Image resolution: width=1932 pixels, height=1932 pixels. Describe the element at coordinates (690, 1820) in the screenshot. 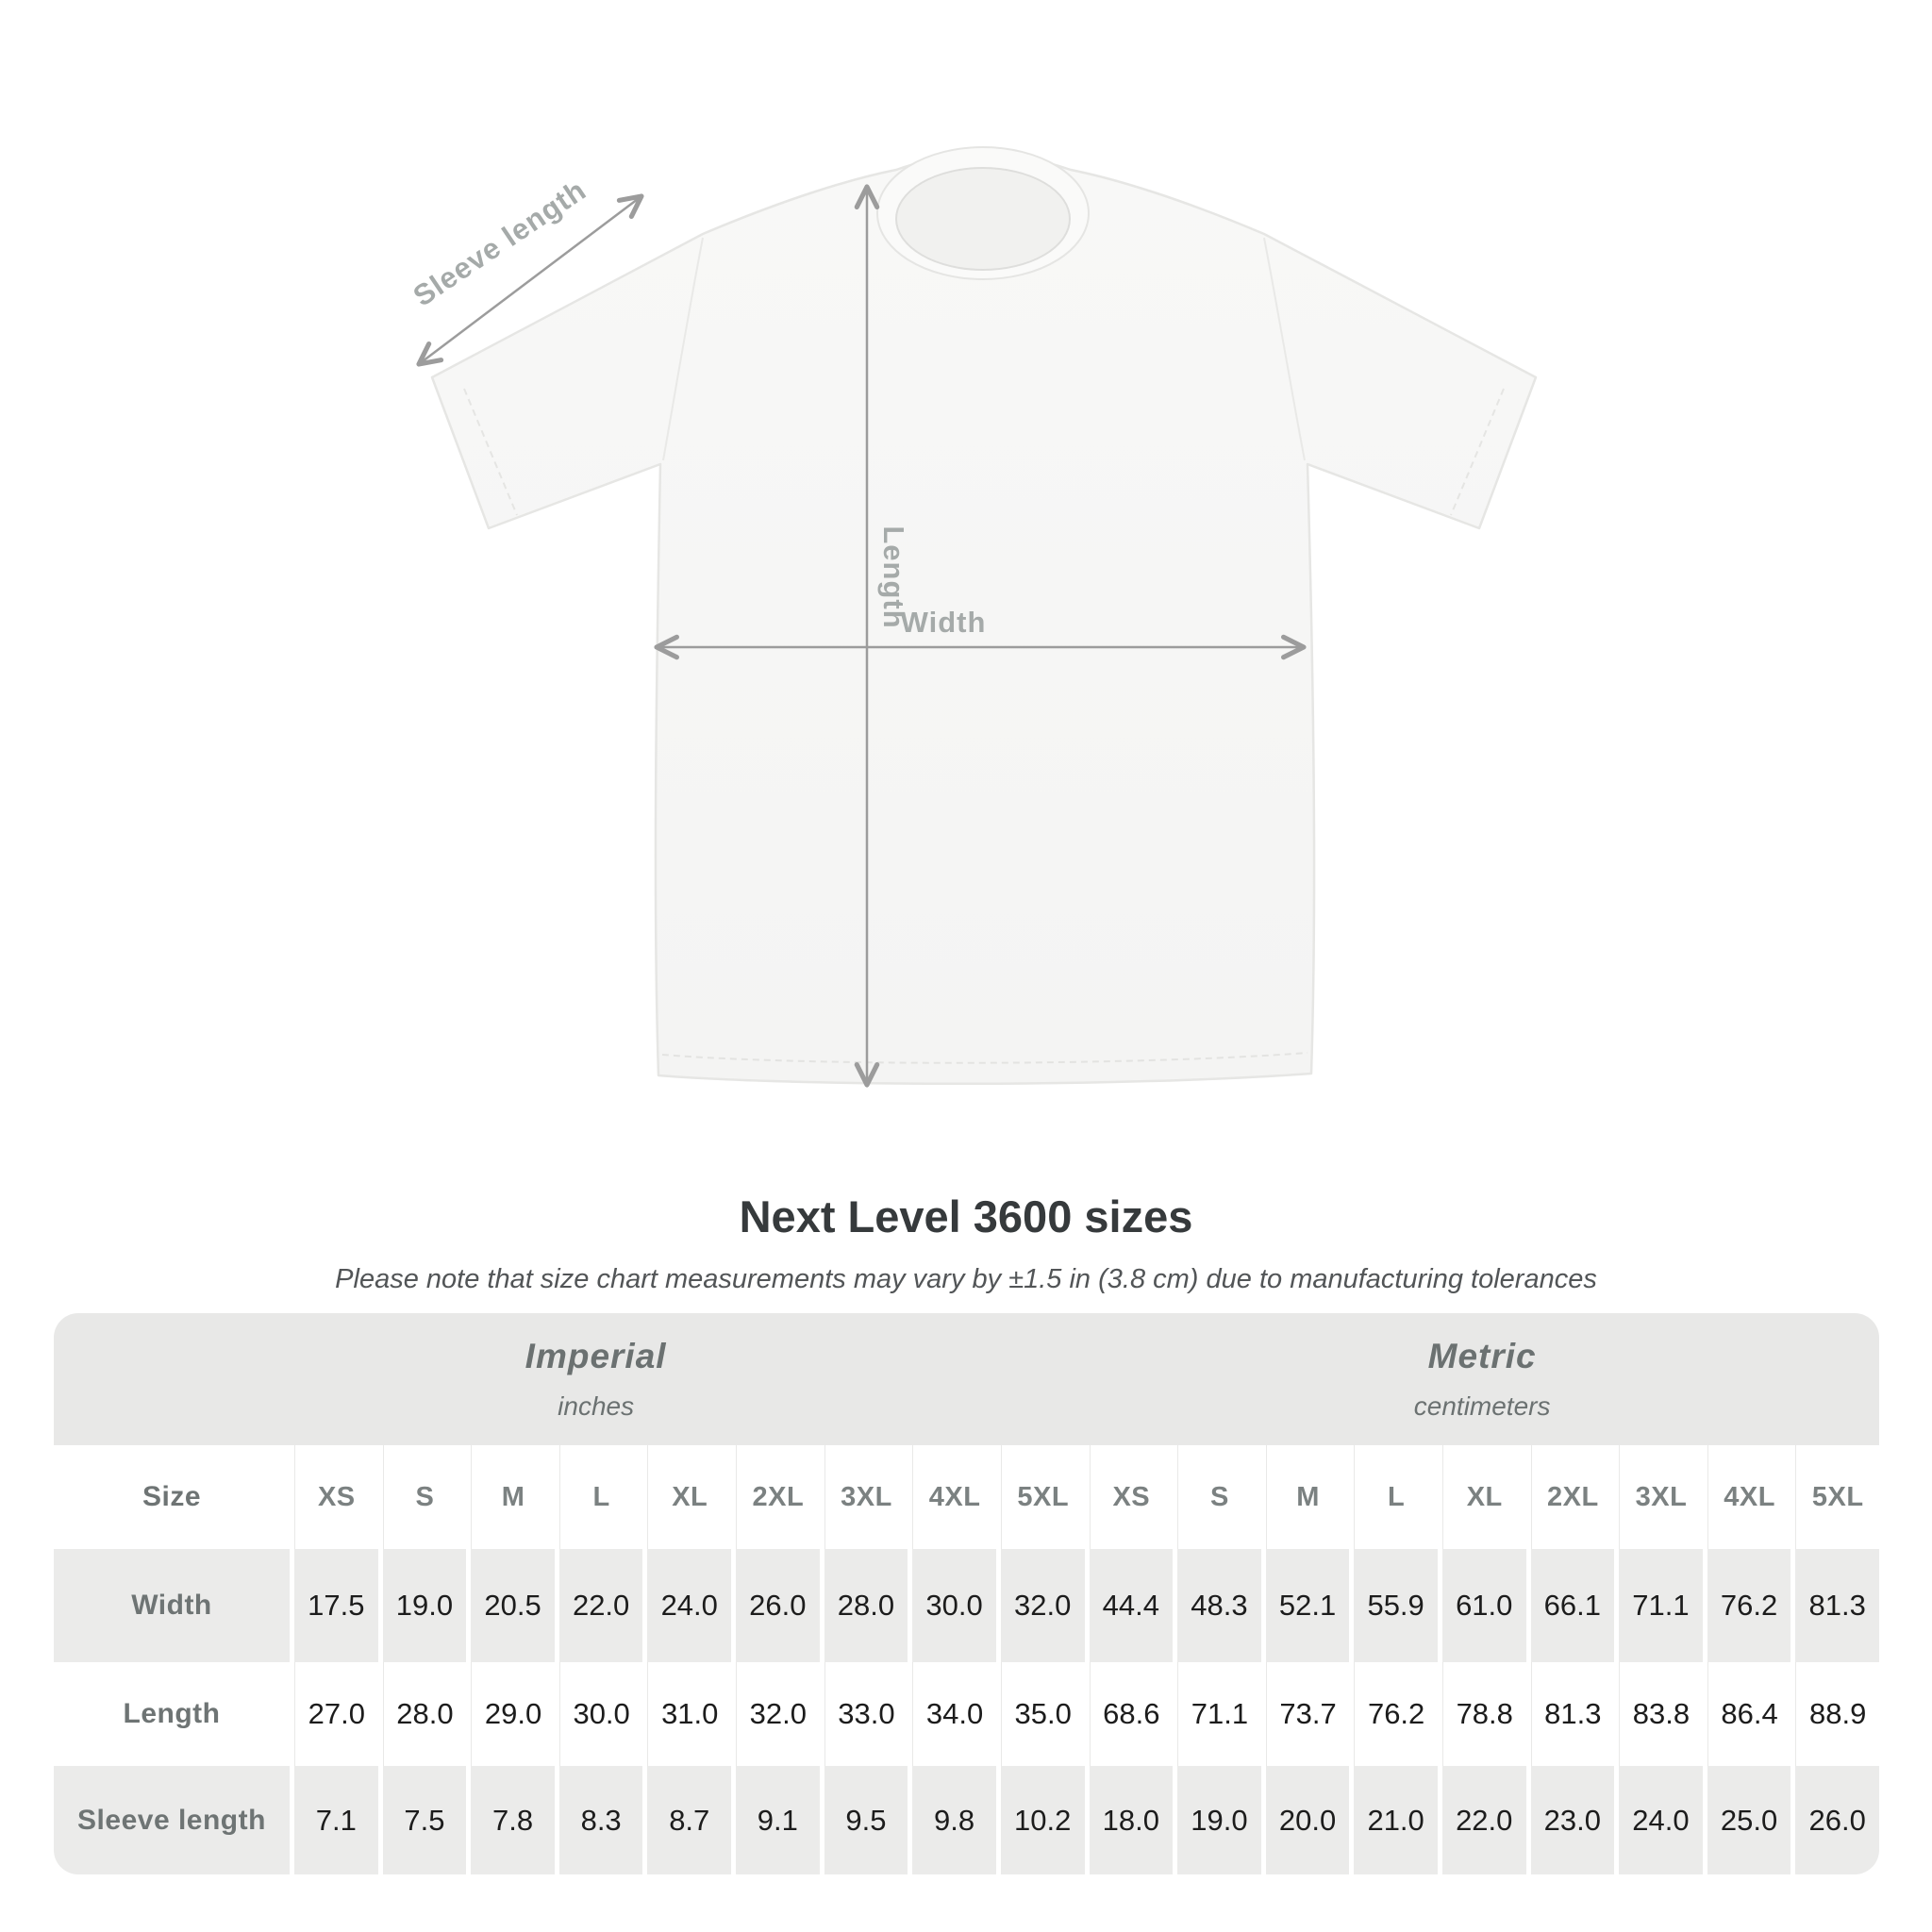

I see `table-cell: 8.7` at that location.